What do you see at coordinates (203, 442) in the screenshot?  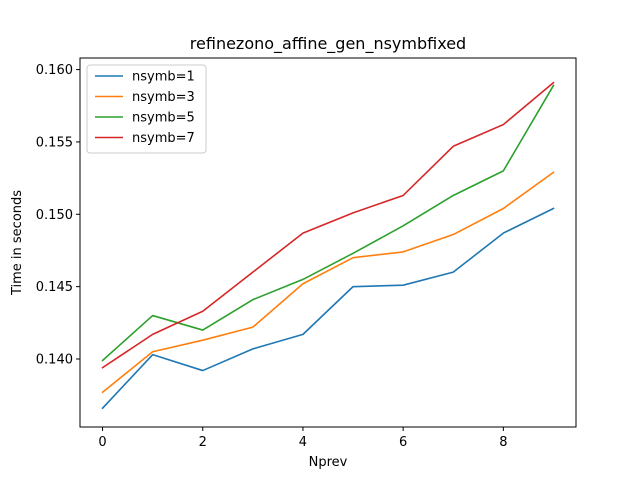 I see `x-tick-label: 2` at bounding box center [203, 442].